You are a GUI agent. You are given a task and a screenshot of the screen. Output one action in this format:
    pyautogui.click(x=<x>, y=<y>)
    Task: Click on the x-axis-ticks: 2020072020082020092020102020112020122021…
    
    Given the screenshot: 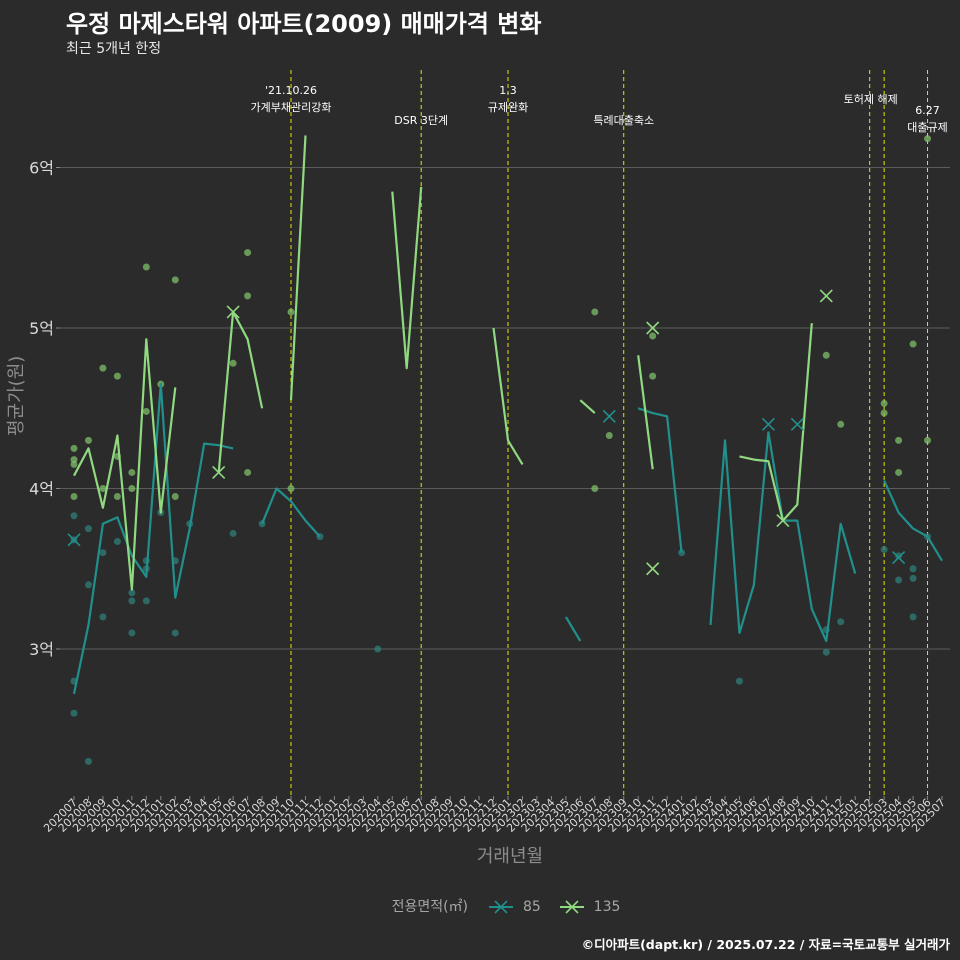 What is the action you would take?
    pyautogui.click(x=494, y=815)
    